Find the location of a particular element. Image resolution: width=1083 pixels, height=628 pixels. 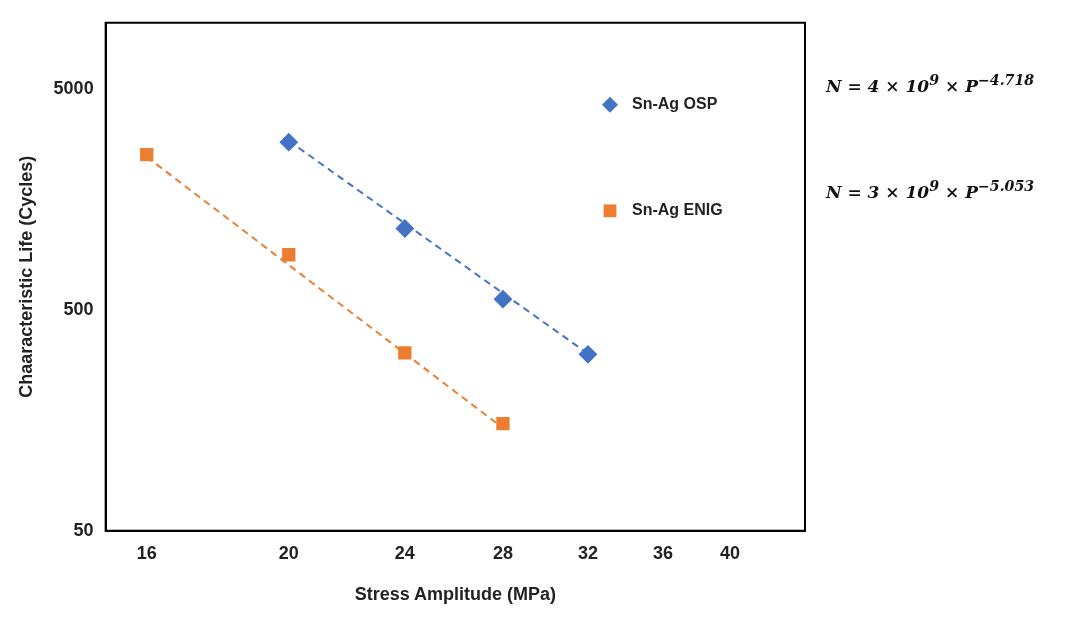

legend-label: Sn-Ag OSP is located at coordinates (675, 104).